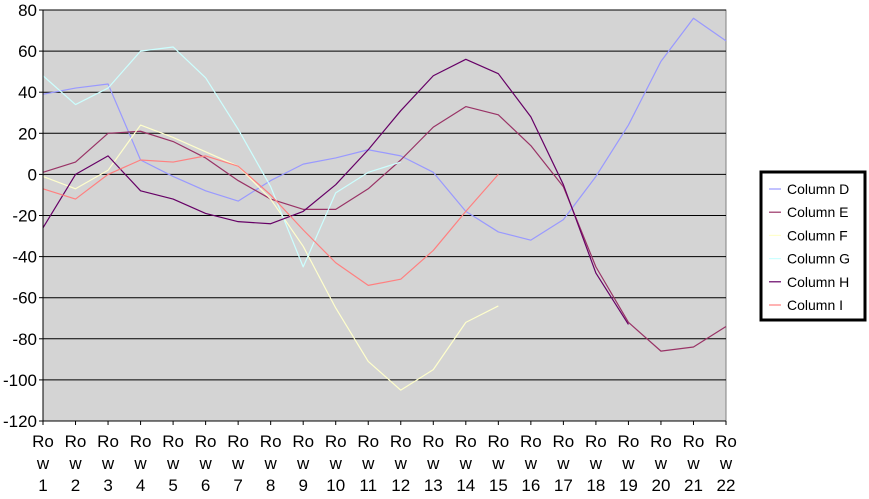 This screenshot has height=499, width=869. What do you see at coordinates (401, 463) in the screenshot?
I see `x-tick-label: Ro w 12` at bounding box center [401, 463].